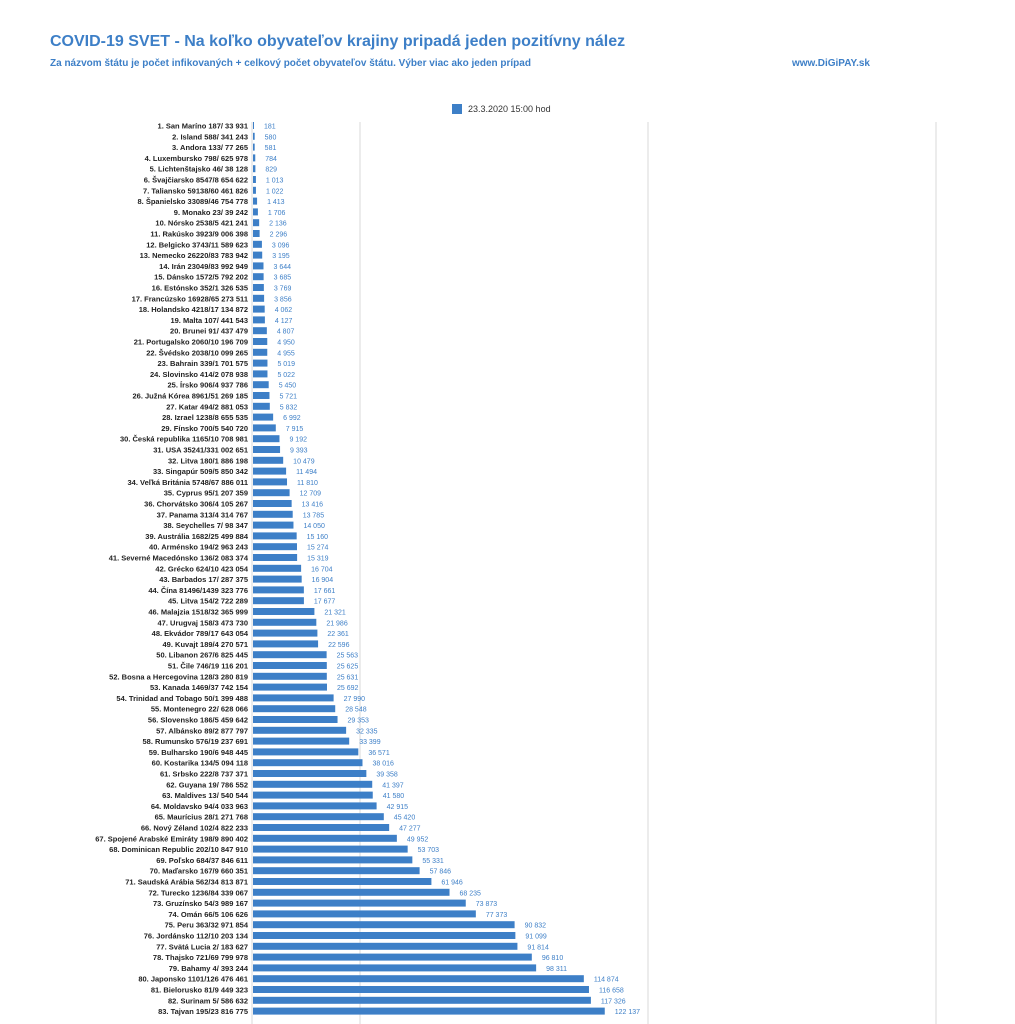 Image resolution: width=1015 pixels, height=1024 pixels. What do you see at coordinates (307, 483) in the screenshot?
I see `value-label: 11 810` at bounding box center [307, 483].